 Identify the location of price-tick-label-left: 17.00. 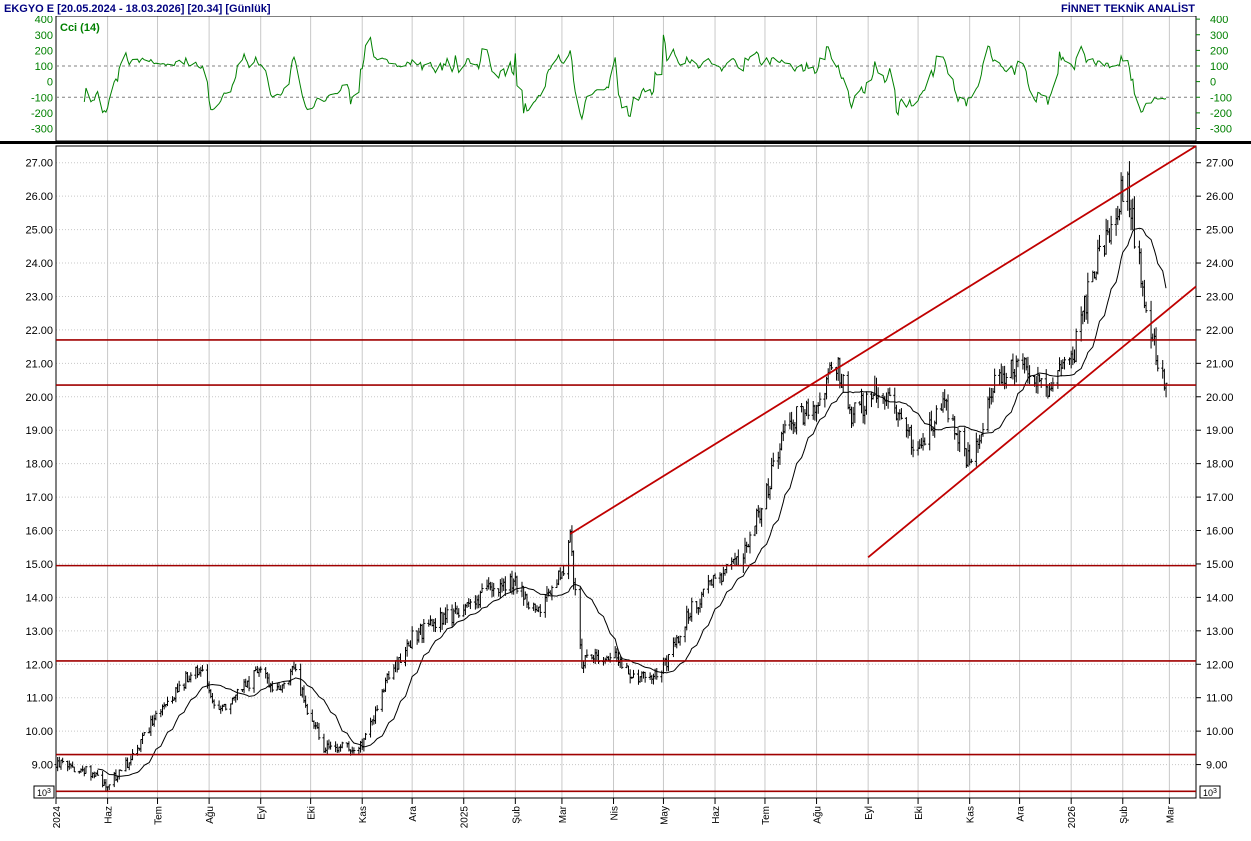
(39, 498).